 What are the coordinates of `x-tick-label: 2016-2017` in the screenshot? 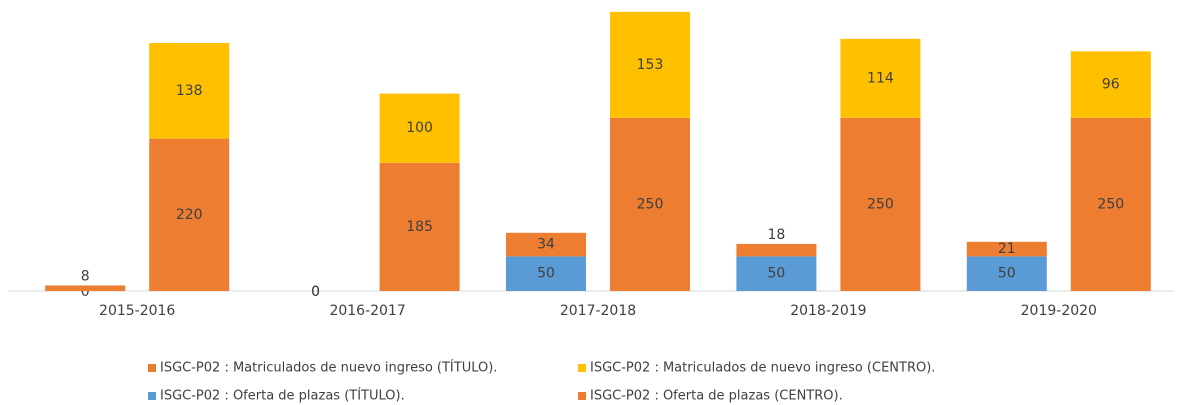 It's located at (367, 311).